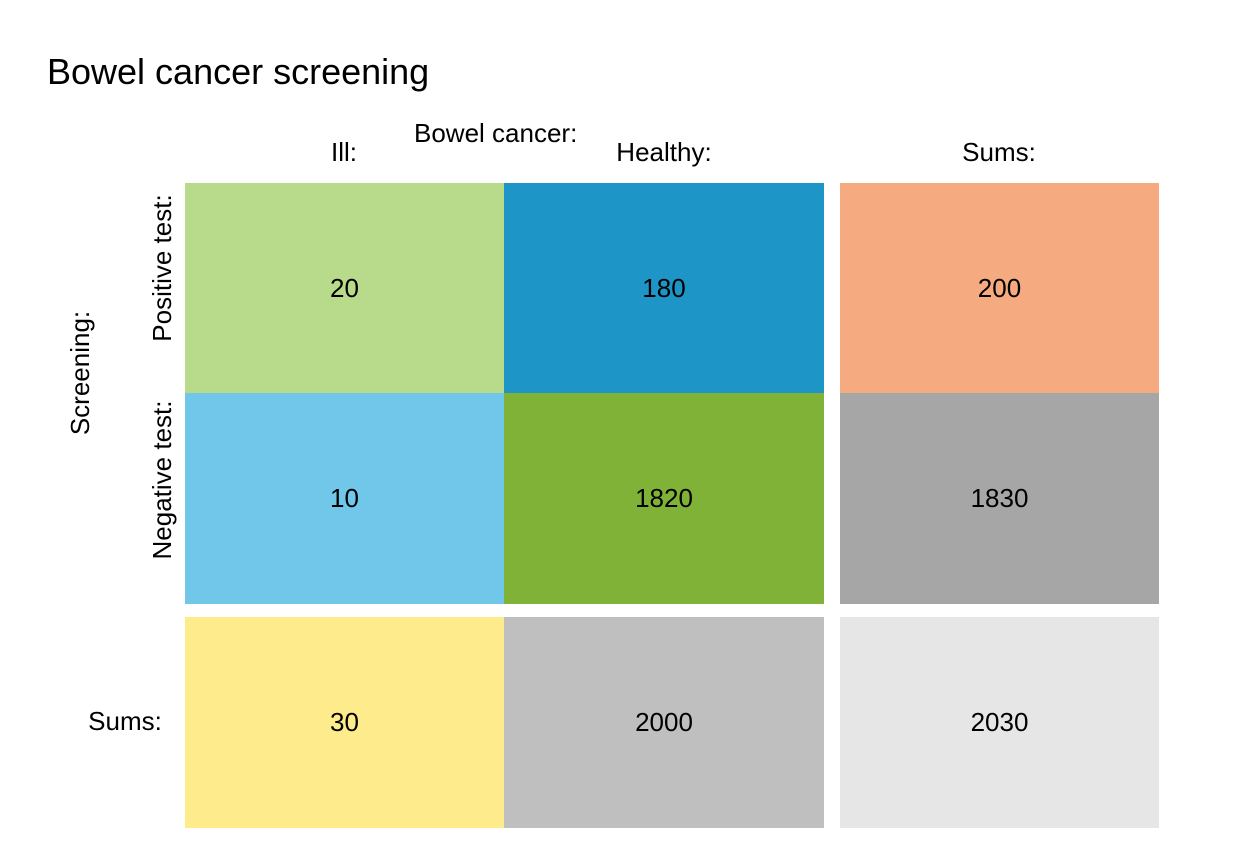  Describe the element at coordinates (496, 133) in the screenshot. I see `col-group-label: Bowel cancer:` at that location.